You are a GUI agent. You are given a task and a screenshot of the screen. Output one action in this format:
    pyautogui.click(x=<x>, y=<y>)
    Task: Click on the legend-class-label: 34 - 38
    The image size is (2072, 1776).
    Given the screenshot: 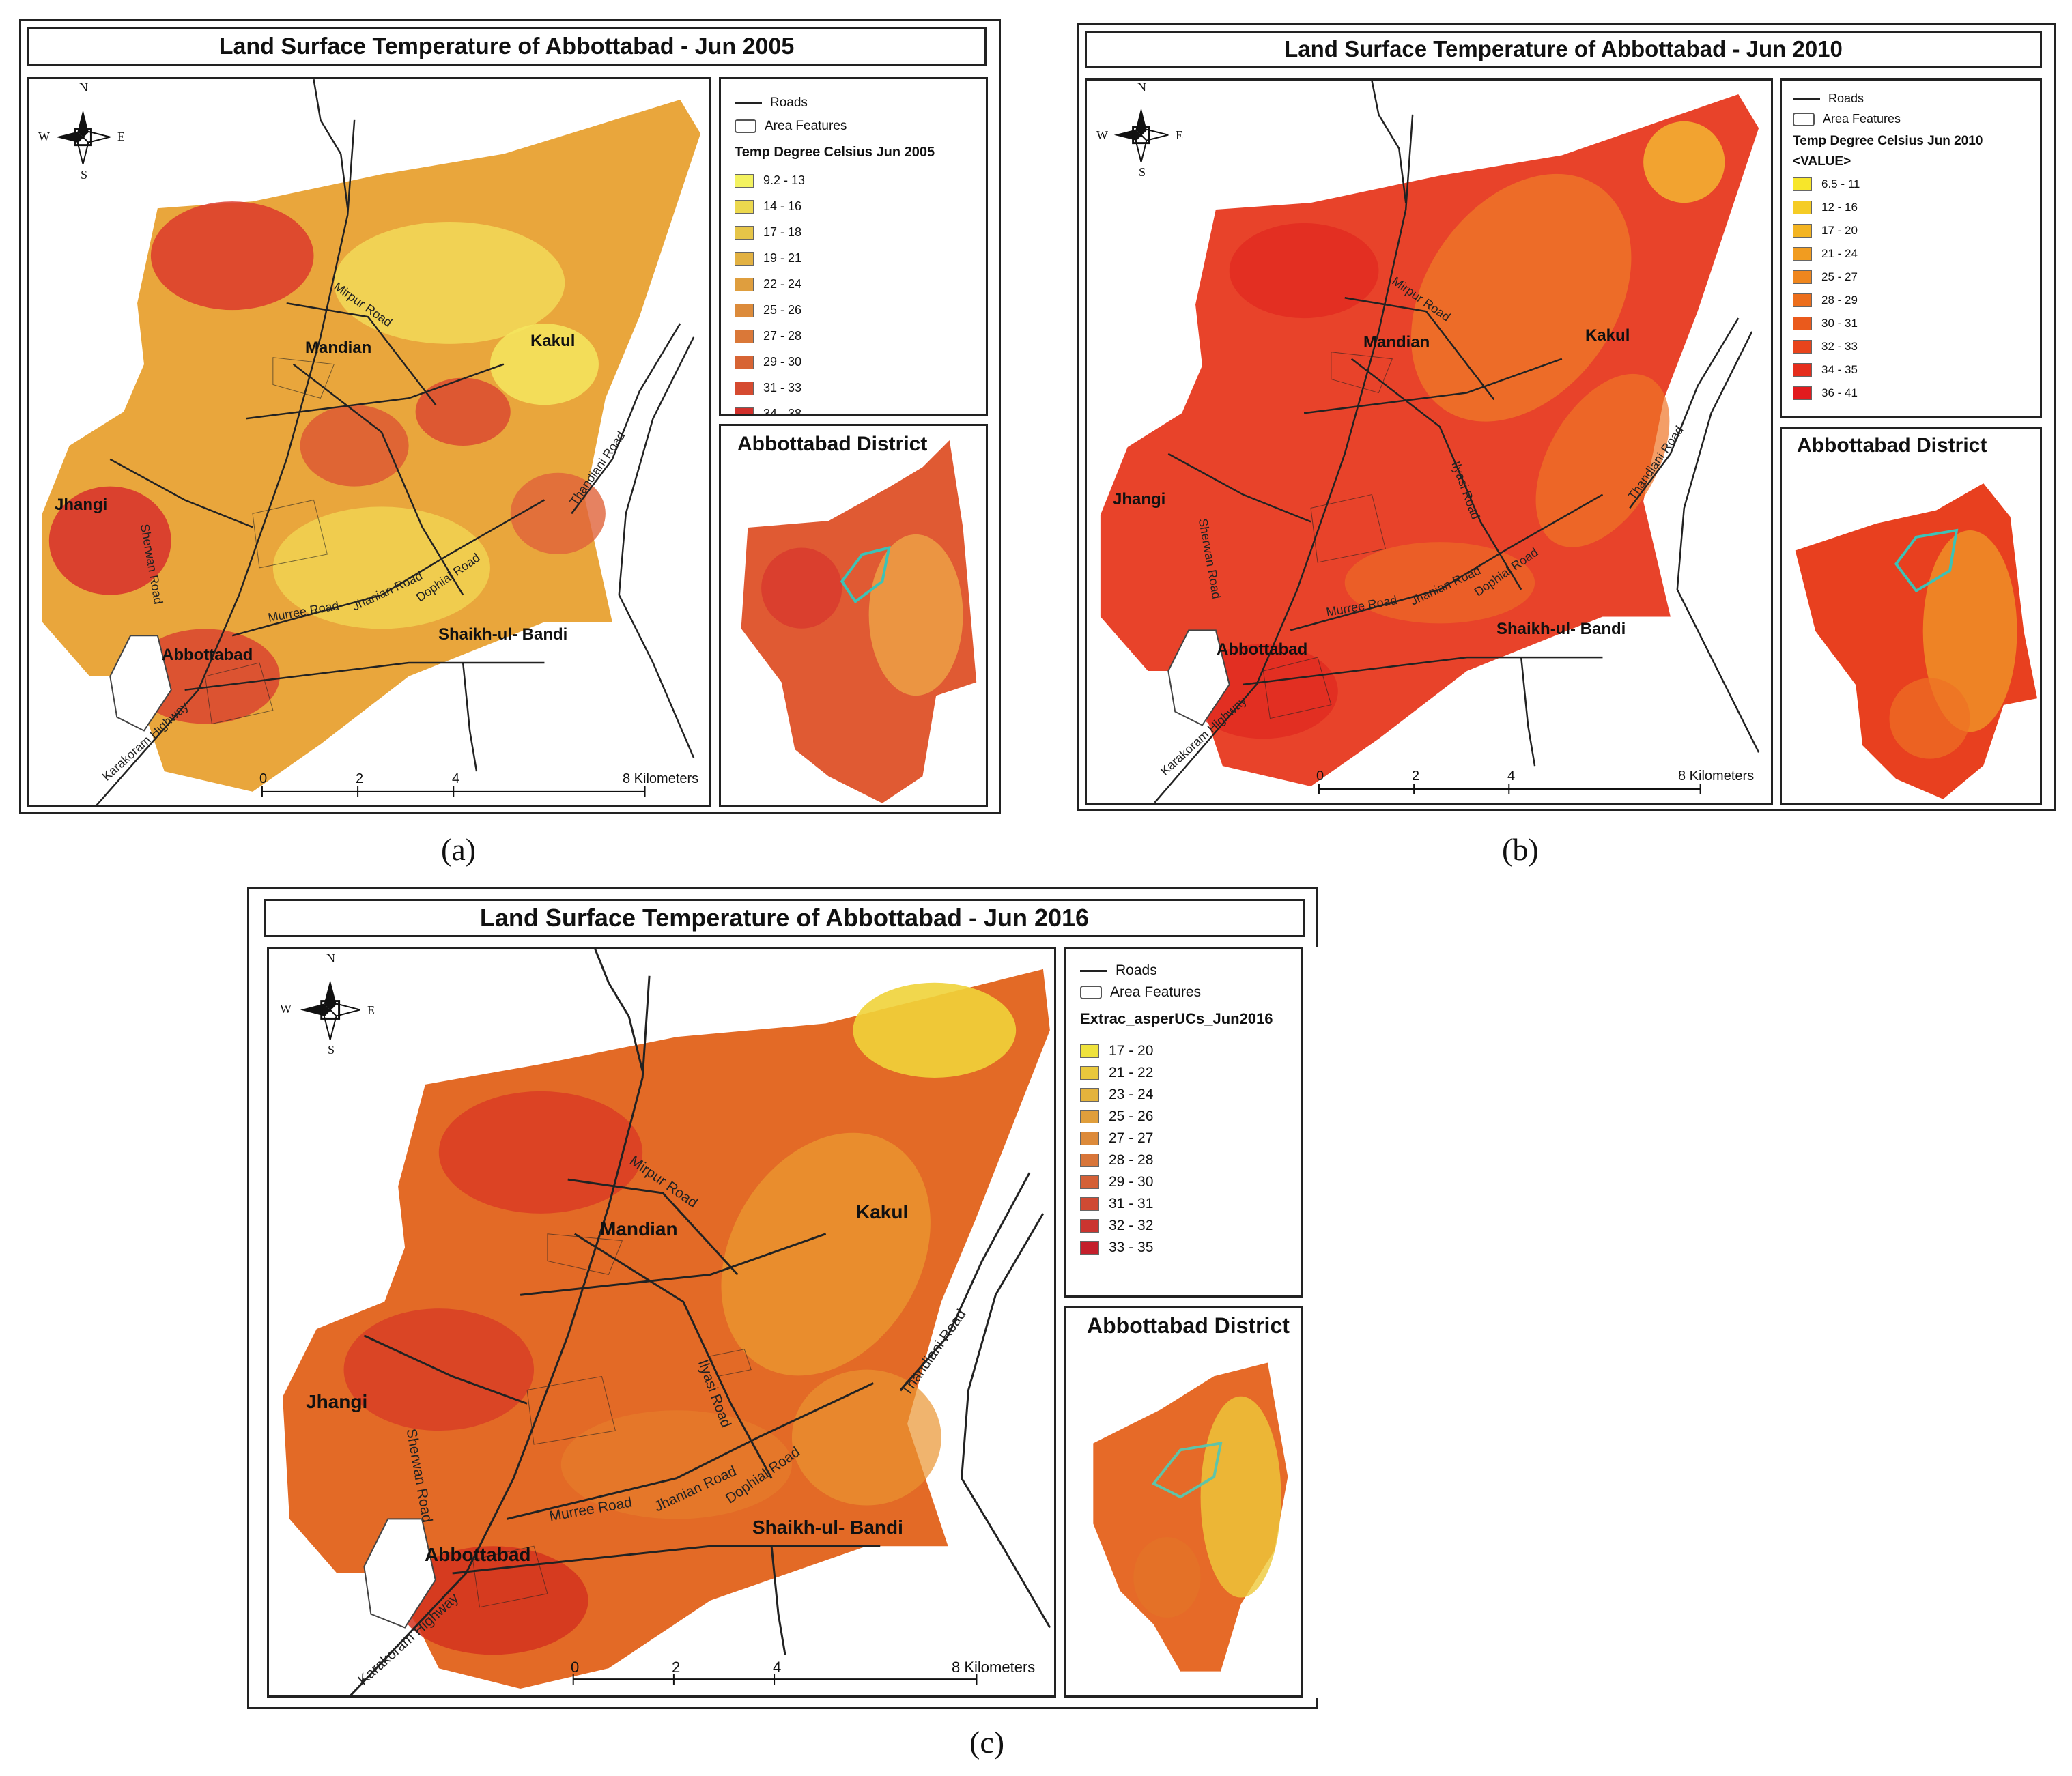 What is the action you would take?
    pyautogui.click(x=783, y=411)
    